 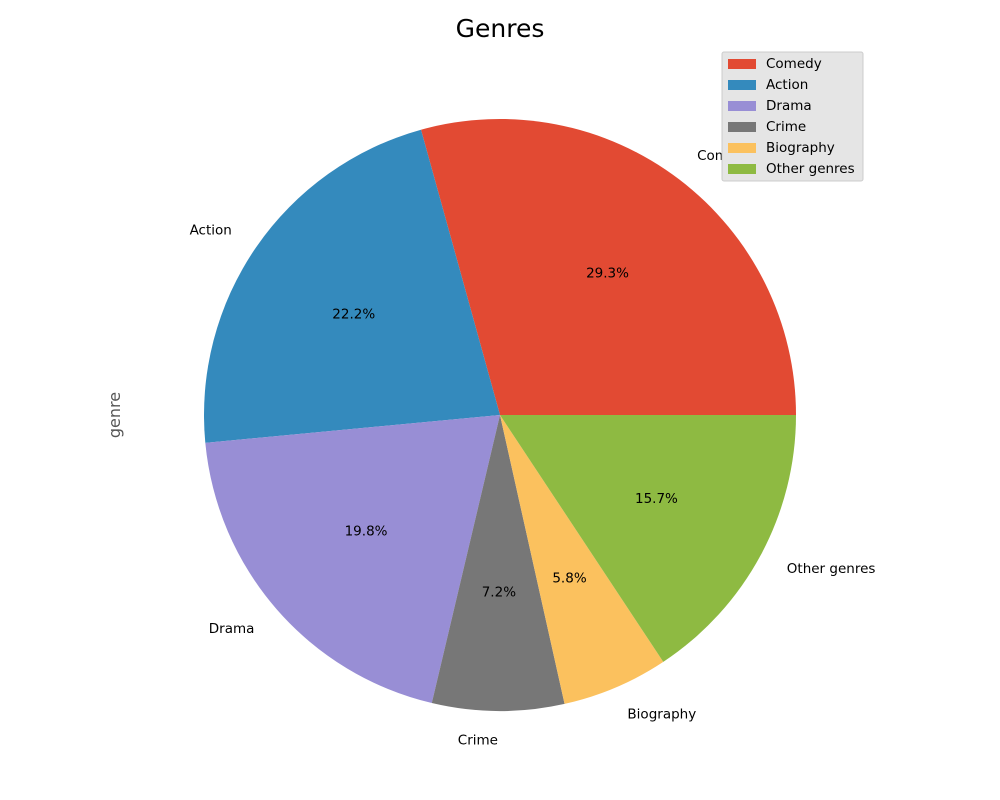 What do you see at coordinates (742, 85) in the screenshot?
I see `legend-swatch-action` at bounding box center [742, 85].